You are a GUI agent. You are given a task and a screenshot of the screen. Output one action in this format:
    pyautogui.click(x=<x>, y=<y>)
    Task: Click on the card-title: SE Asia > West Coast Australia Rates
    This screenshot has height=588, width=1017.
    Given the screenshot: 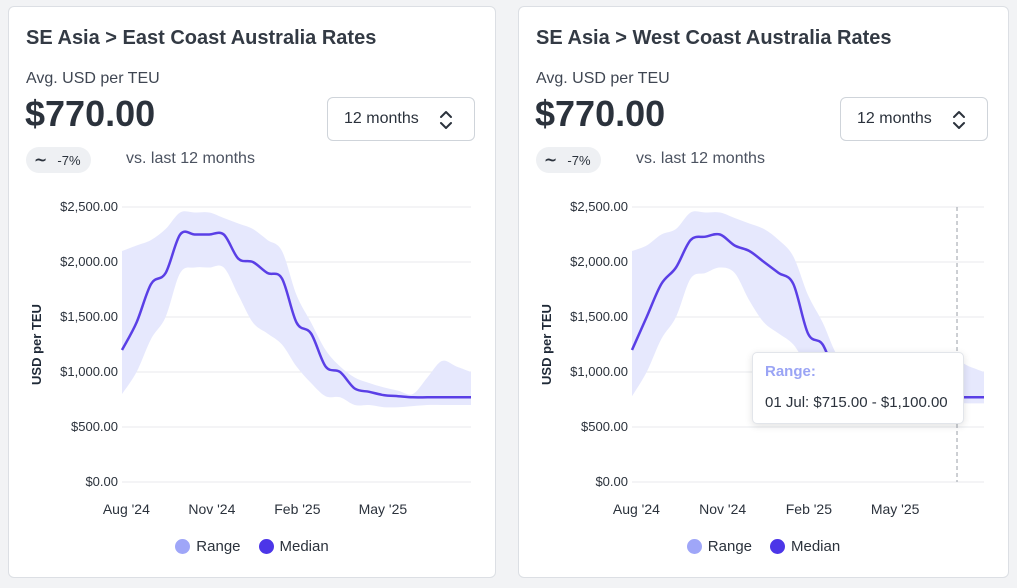 What is the action you would take?
    pyautogui.click(x=714, y=38)
    